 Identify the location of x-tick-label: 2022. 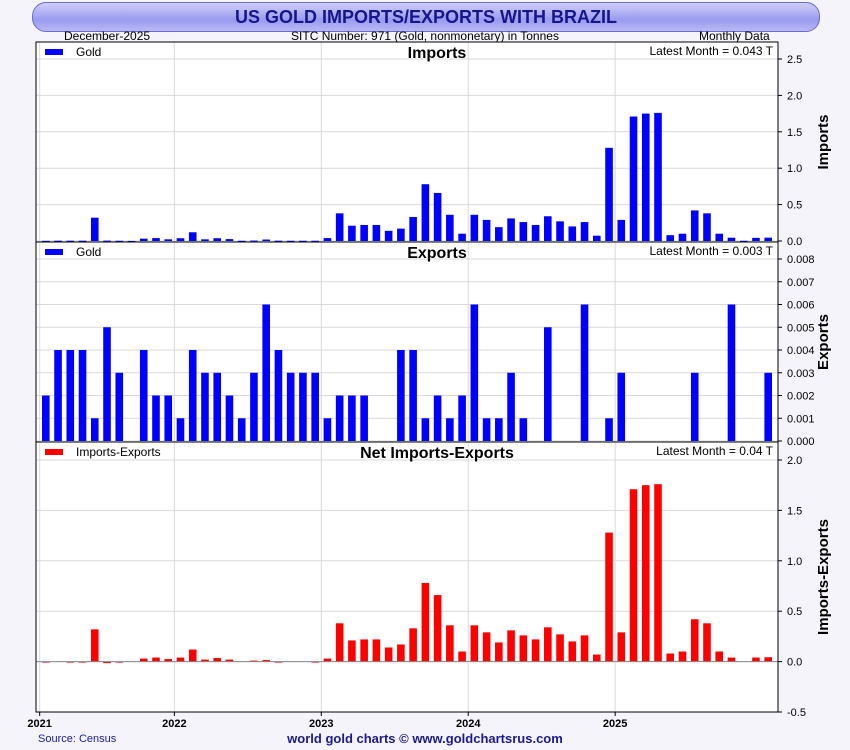
(174, 724).